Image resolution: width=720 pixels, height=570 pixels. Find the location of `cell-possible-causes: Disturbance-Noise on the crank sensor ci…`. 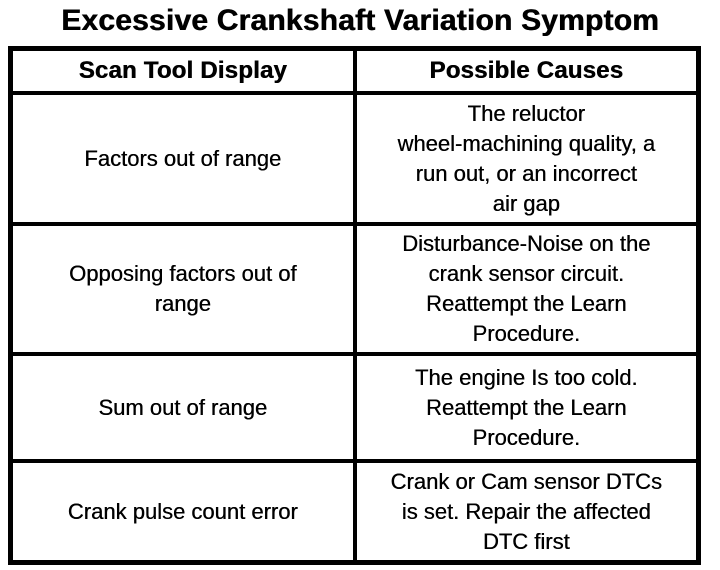

cell-possible-causes: Disturbance-Noise on the crank sensor ci… is located at coordinates (526, 289).